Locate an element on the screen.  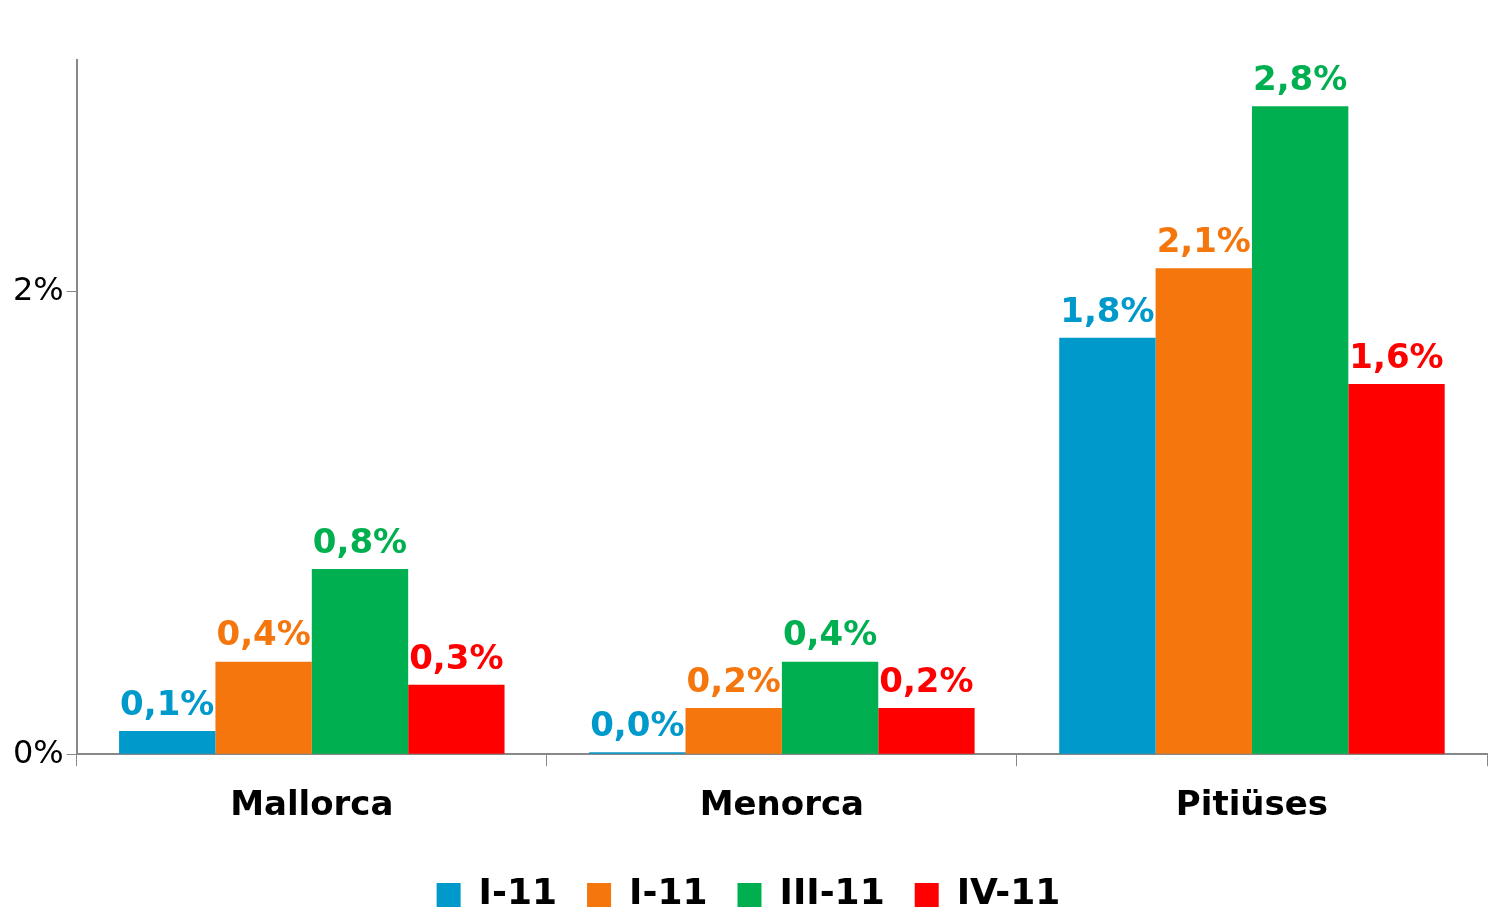
data-label: 0,0% is located at coordinates (637, 724).